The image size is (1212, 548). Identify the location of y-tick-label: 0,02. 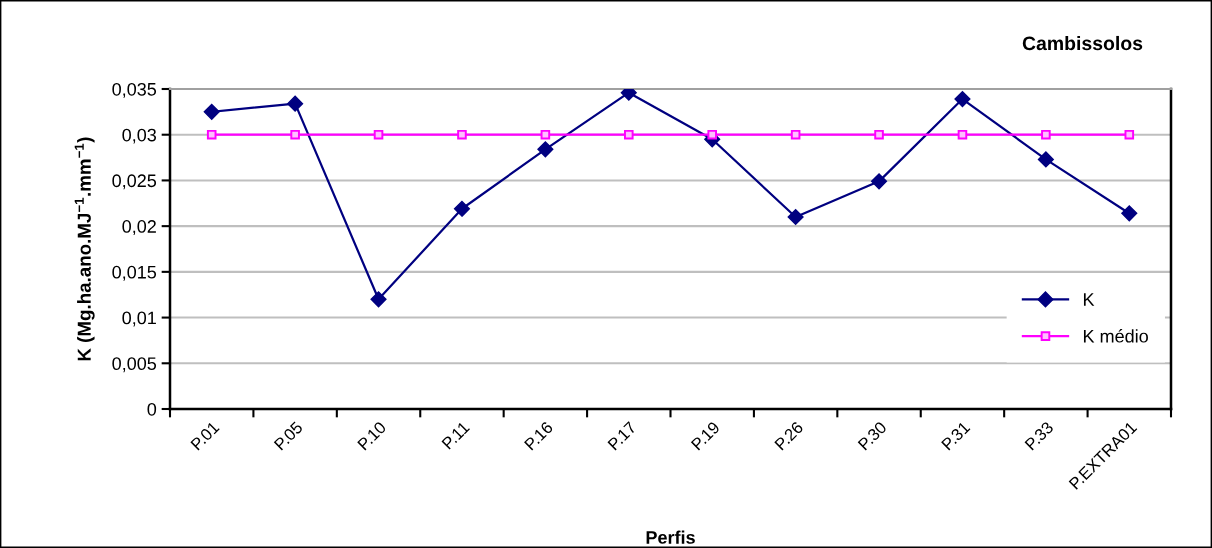
(139, 227).